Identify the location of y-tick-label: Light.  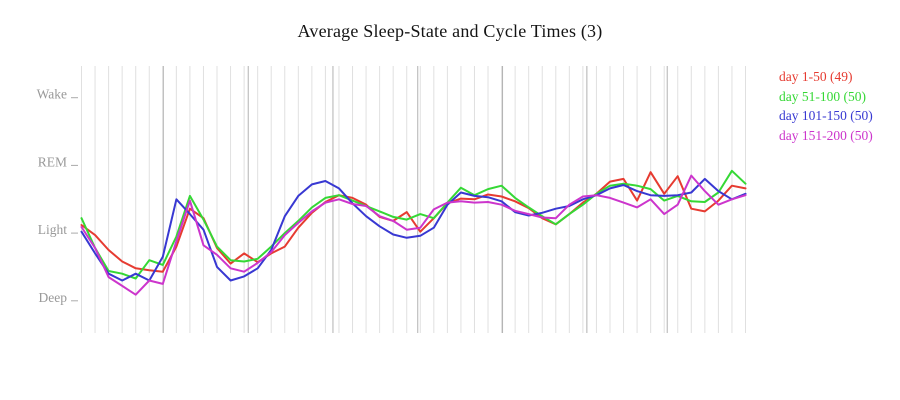
(52, 229).